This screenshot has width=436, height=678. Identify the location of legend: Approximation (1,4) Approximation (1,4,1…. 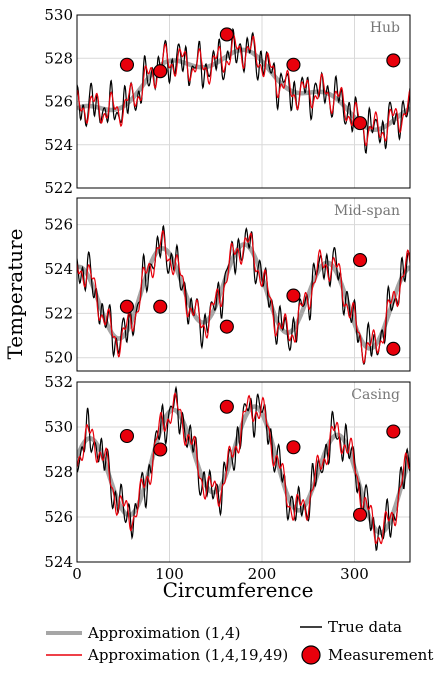
(239, 641).